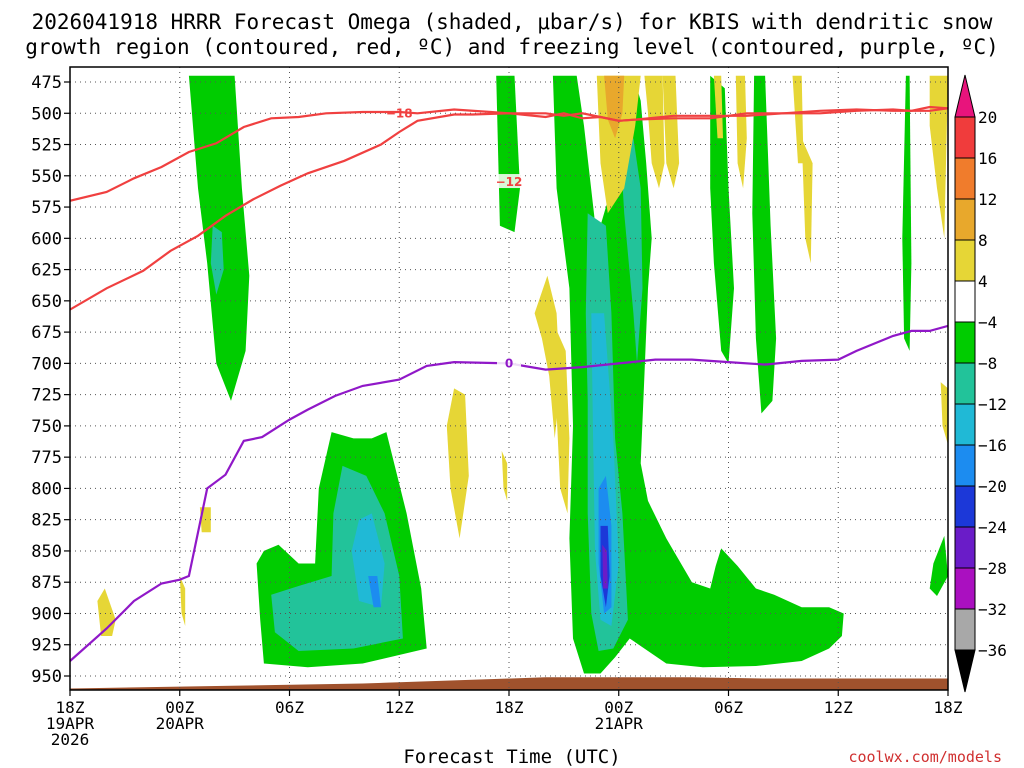 This screenshot has width=1024, height=768. What do you see at coordinates (987, 322) in the screenshot?
I see `colorbar-label-5: −4` at bounding box center [987, 322].